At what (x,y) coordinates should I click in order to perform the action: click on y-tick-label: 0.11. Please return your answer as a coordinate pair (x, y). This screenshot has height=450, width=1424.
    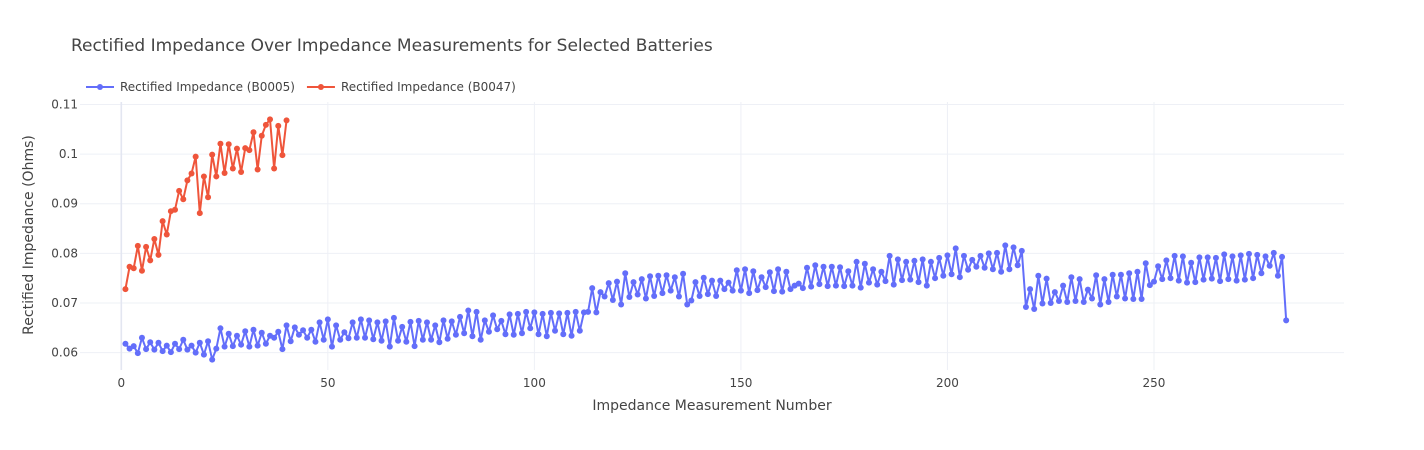
    Looking at the image, I should click on (64, 104).